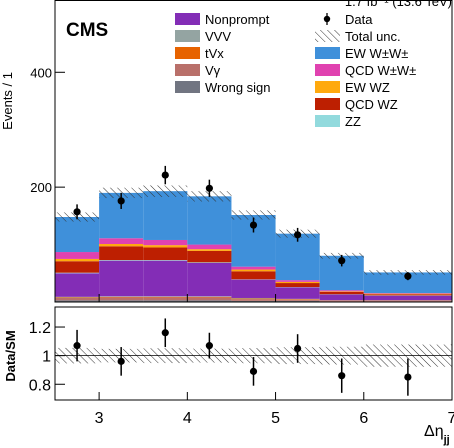  What do you see at coordinates (434, 431) in the screenshot?
I see `x-axis-label-main: Δη` at bounding box center [434, 431].